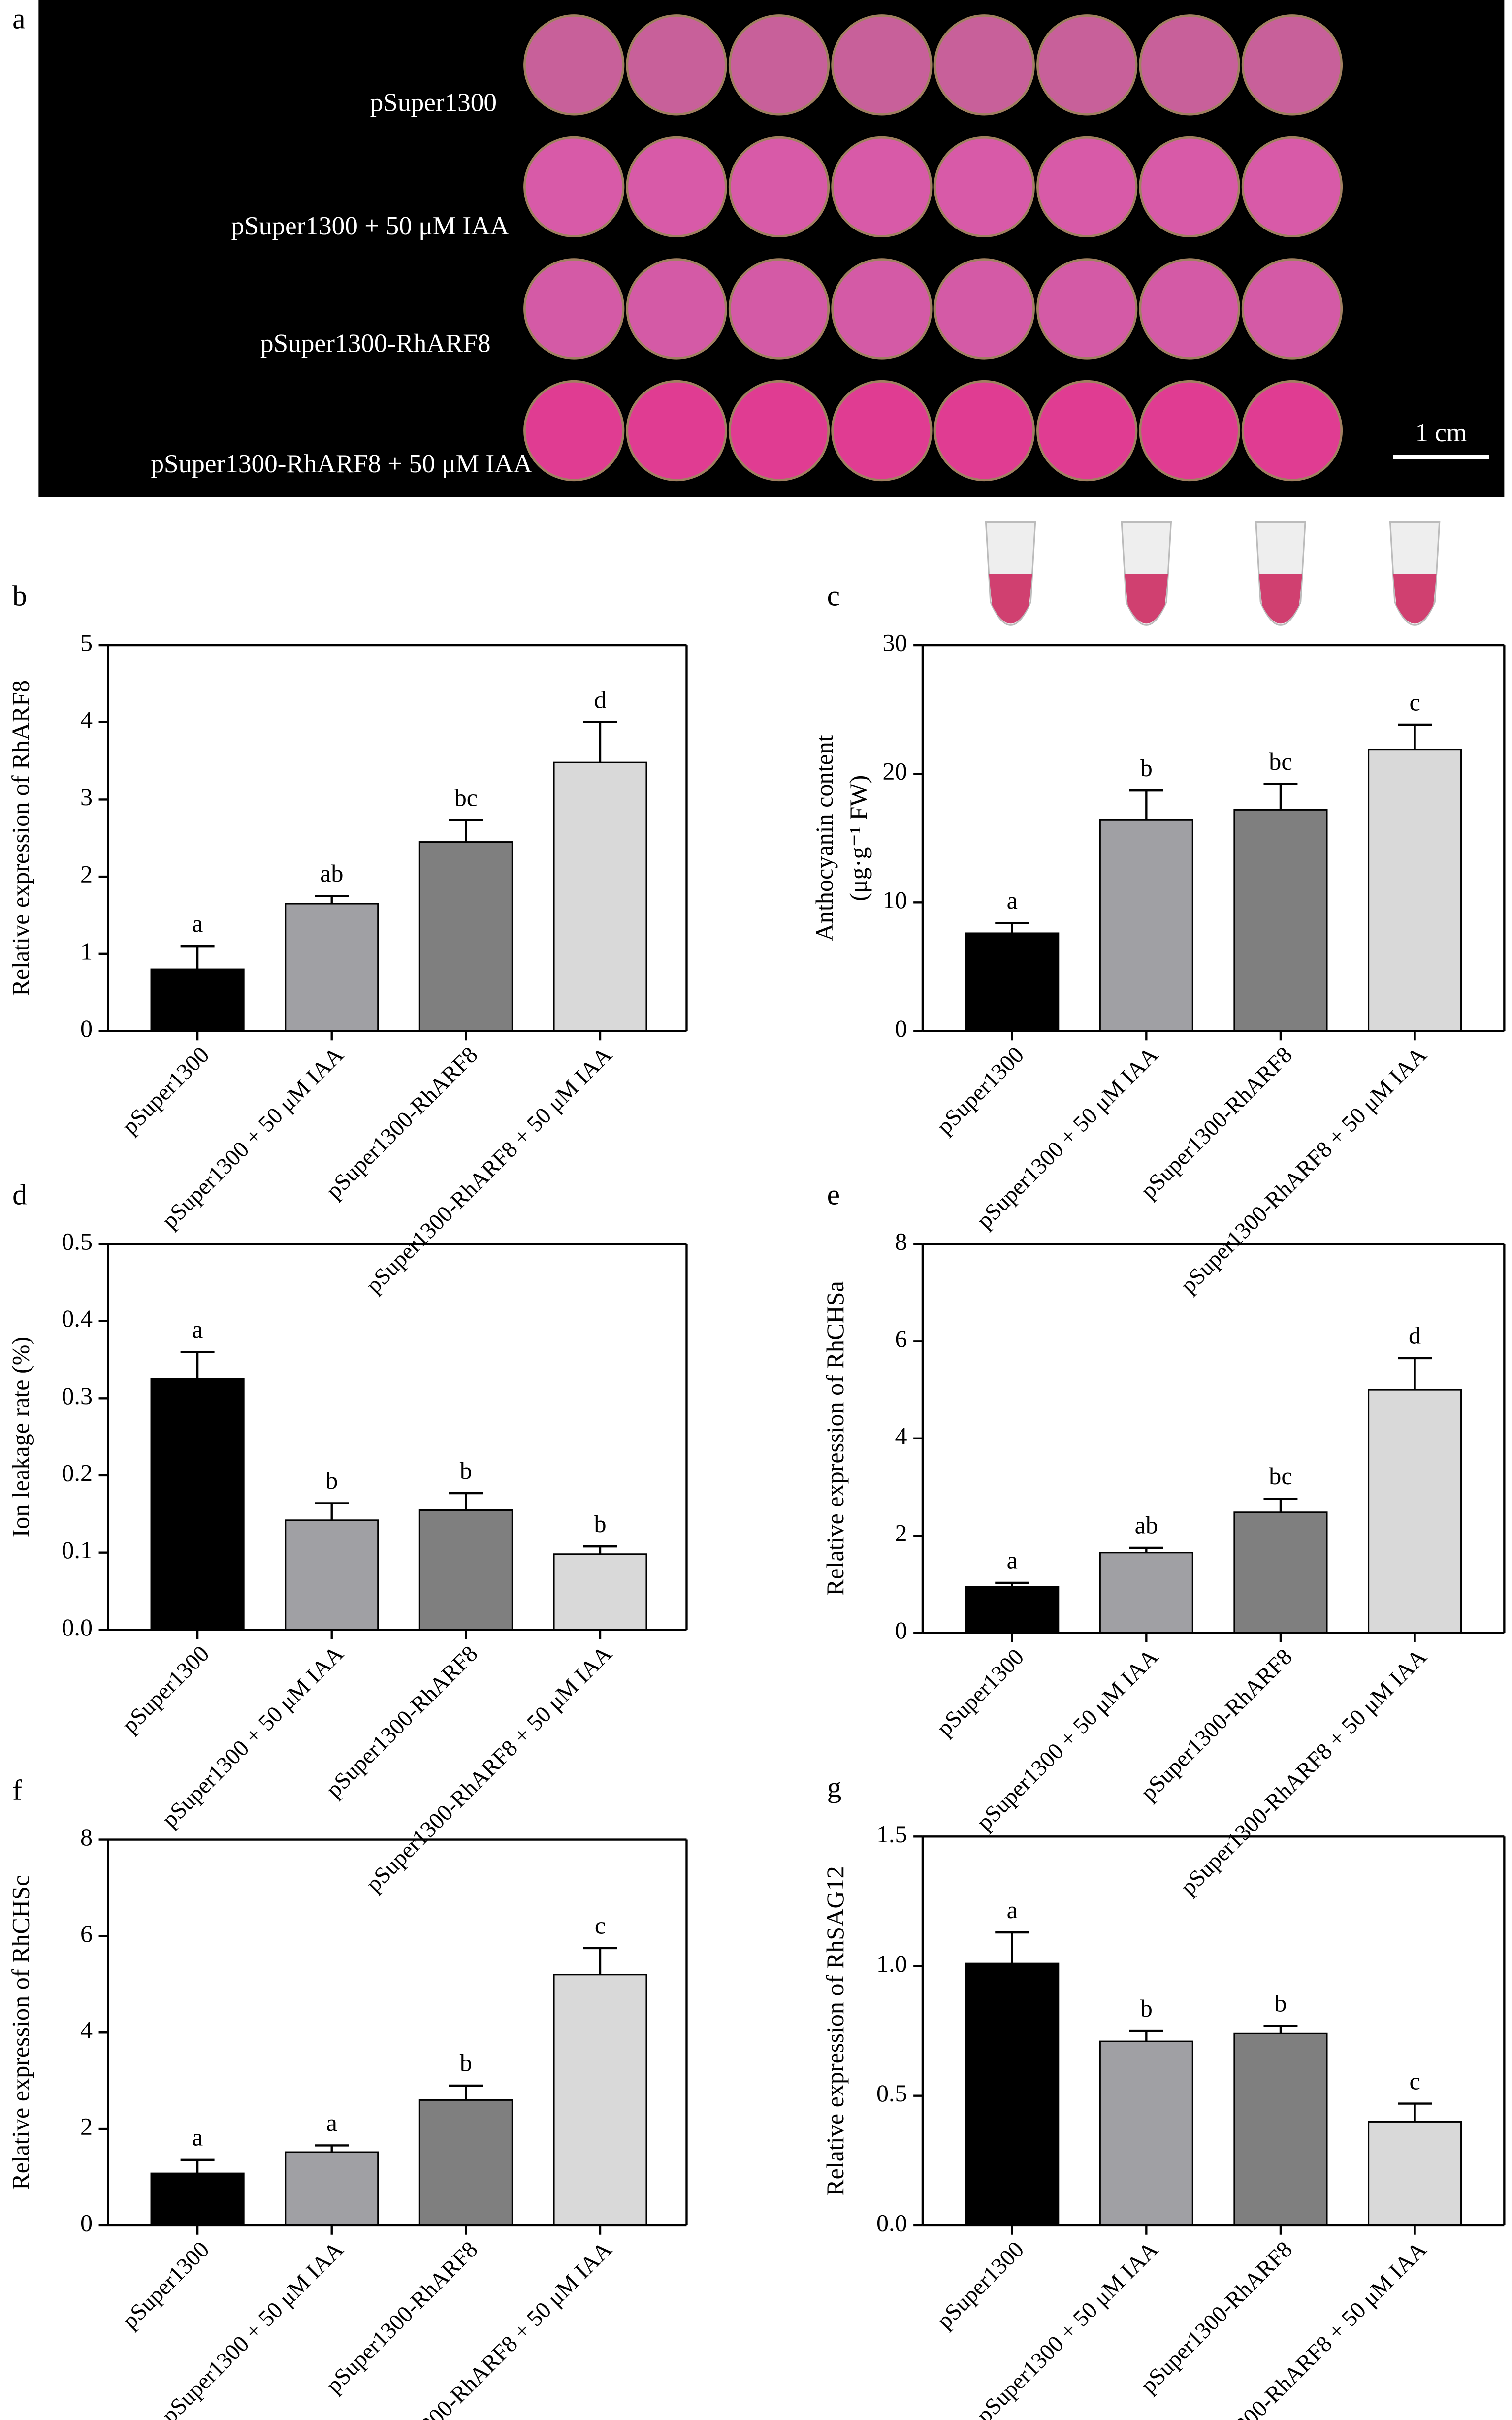  What do you see at coordinates (824, 838) in the screenshot?
I see `y-axis-label: Anthocyanin content` at bounding box center [824, 838].